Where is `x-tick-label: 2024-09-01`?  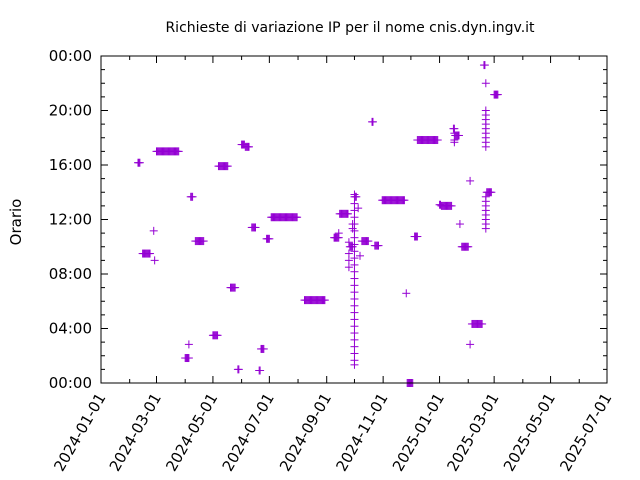 x-tick-label: 2024-09-01 is located at coordinates (305, 432).